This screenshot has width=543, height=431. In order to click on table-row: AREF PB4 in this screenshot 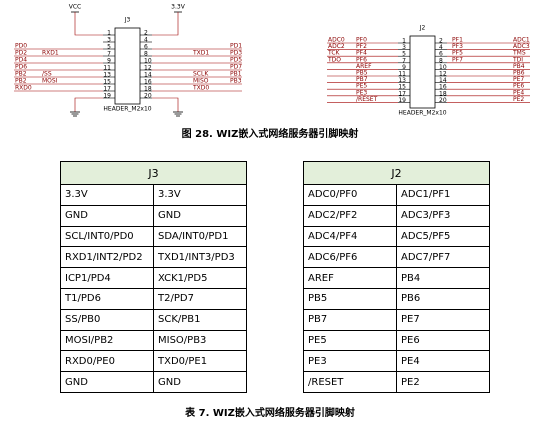, I will do `click(396, 278)`.